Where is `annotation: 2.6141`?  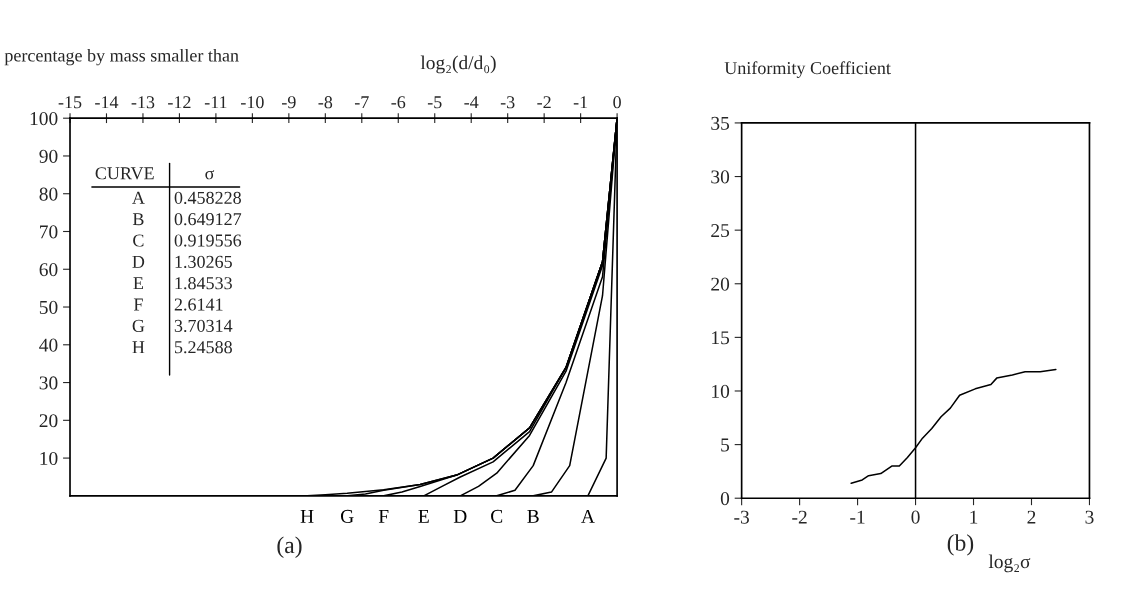
annotation: 2.6141 is located at coordinates (198, 304).